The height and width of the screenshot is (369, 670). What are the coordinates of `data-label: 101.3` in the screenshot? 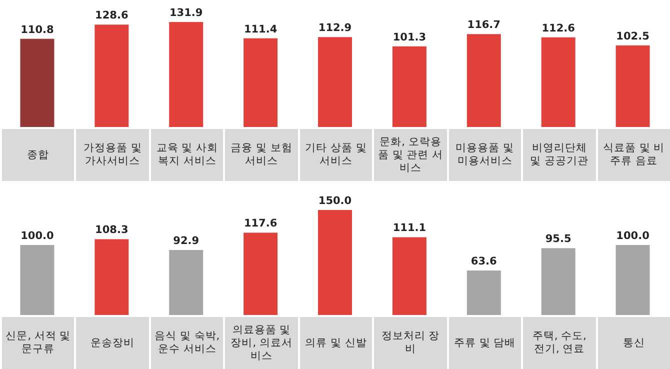 It's located at (409, 37).